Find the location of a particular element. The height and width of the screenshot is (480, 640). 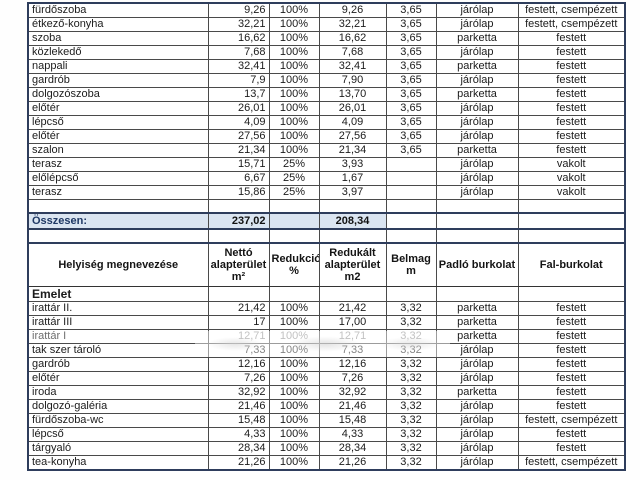

room-name-cell: irattár I is located at coordinates (118, 336).